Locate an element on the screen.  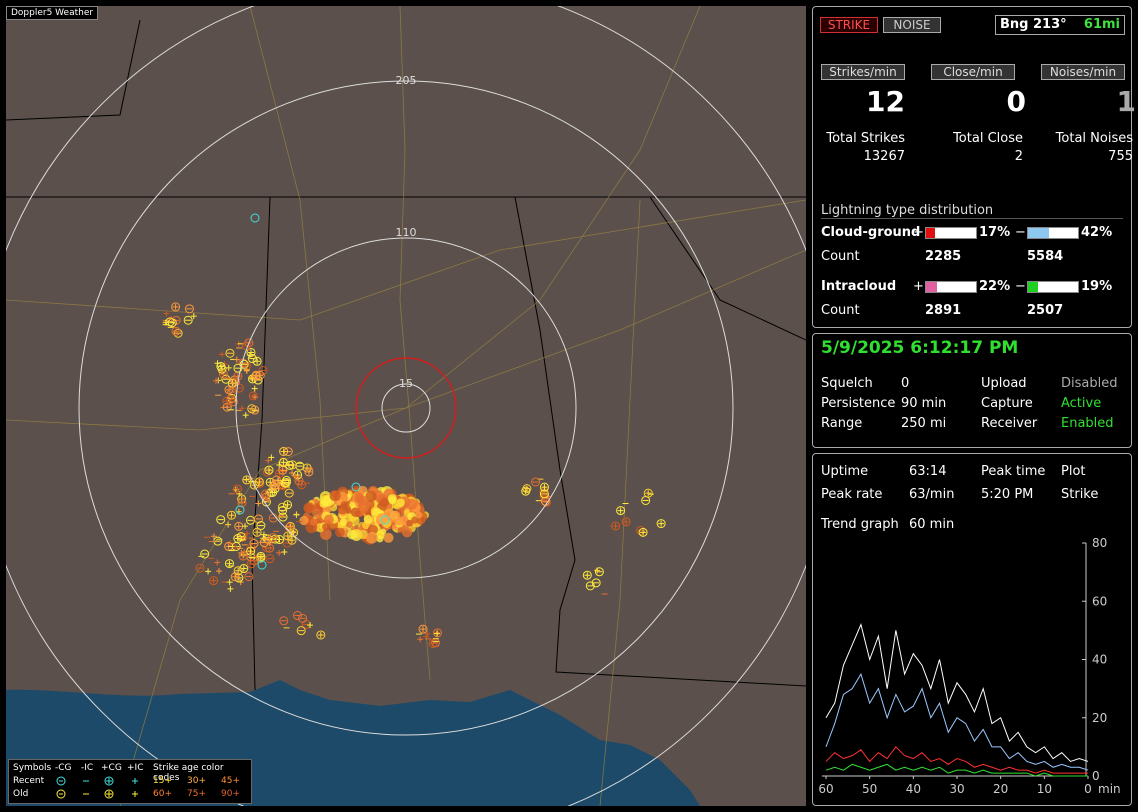
age-code: 30+ is located at coordinates (196, 781).